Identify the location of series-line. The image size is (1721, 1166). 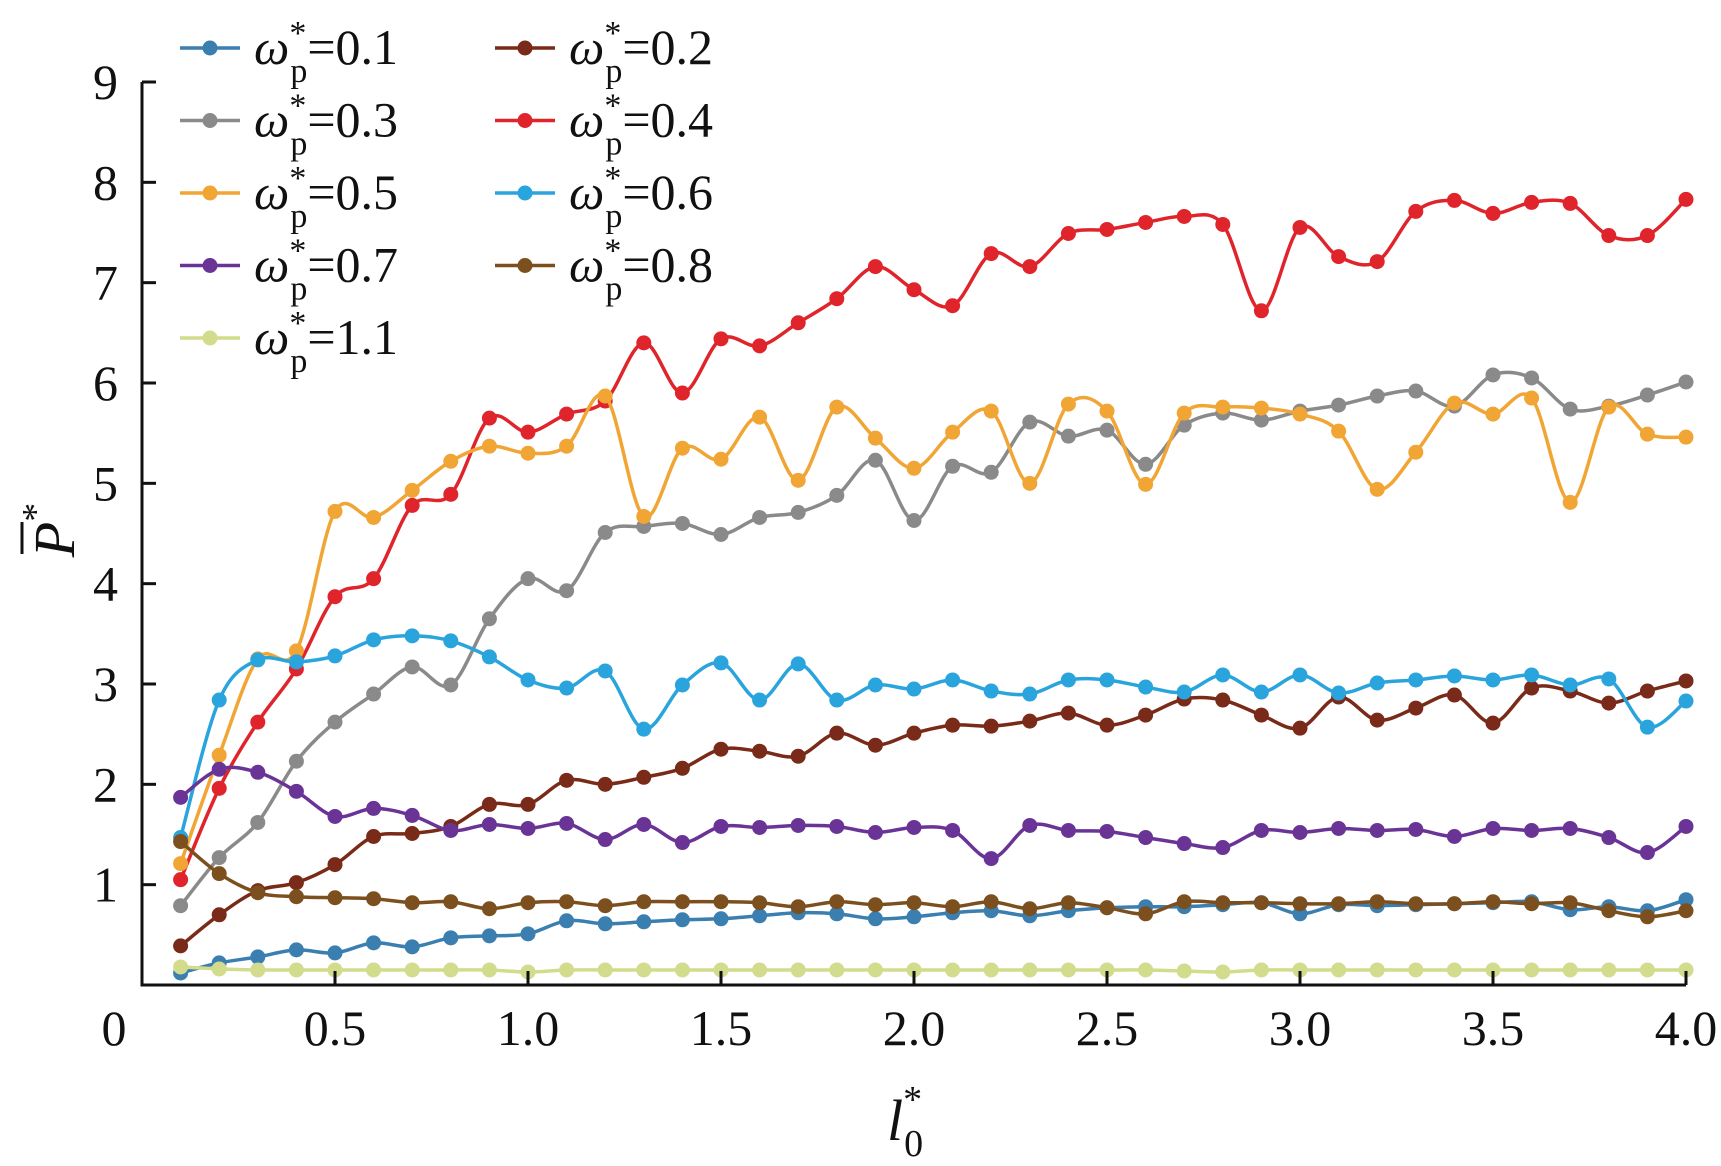
(933, 969).